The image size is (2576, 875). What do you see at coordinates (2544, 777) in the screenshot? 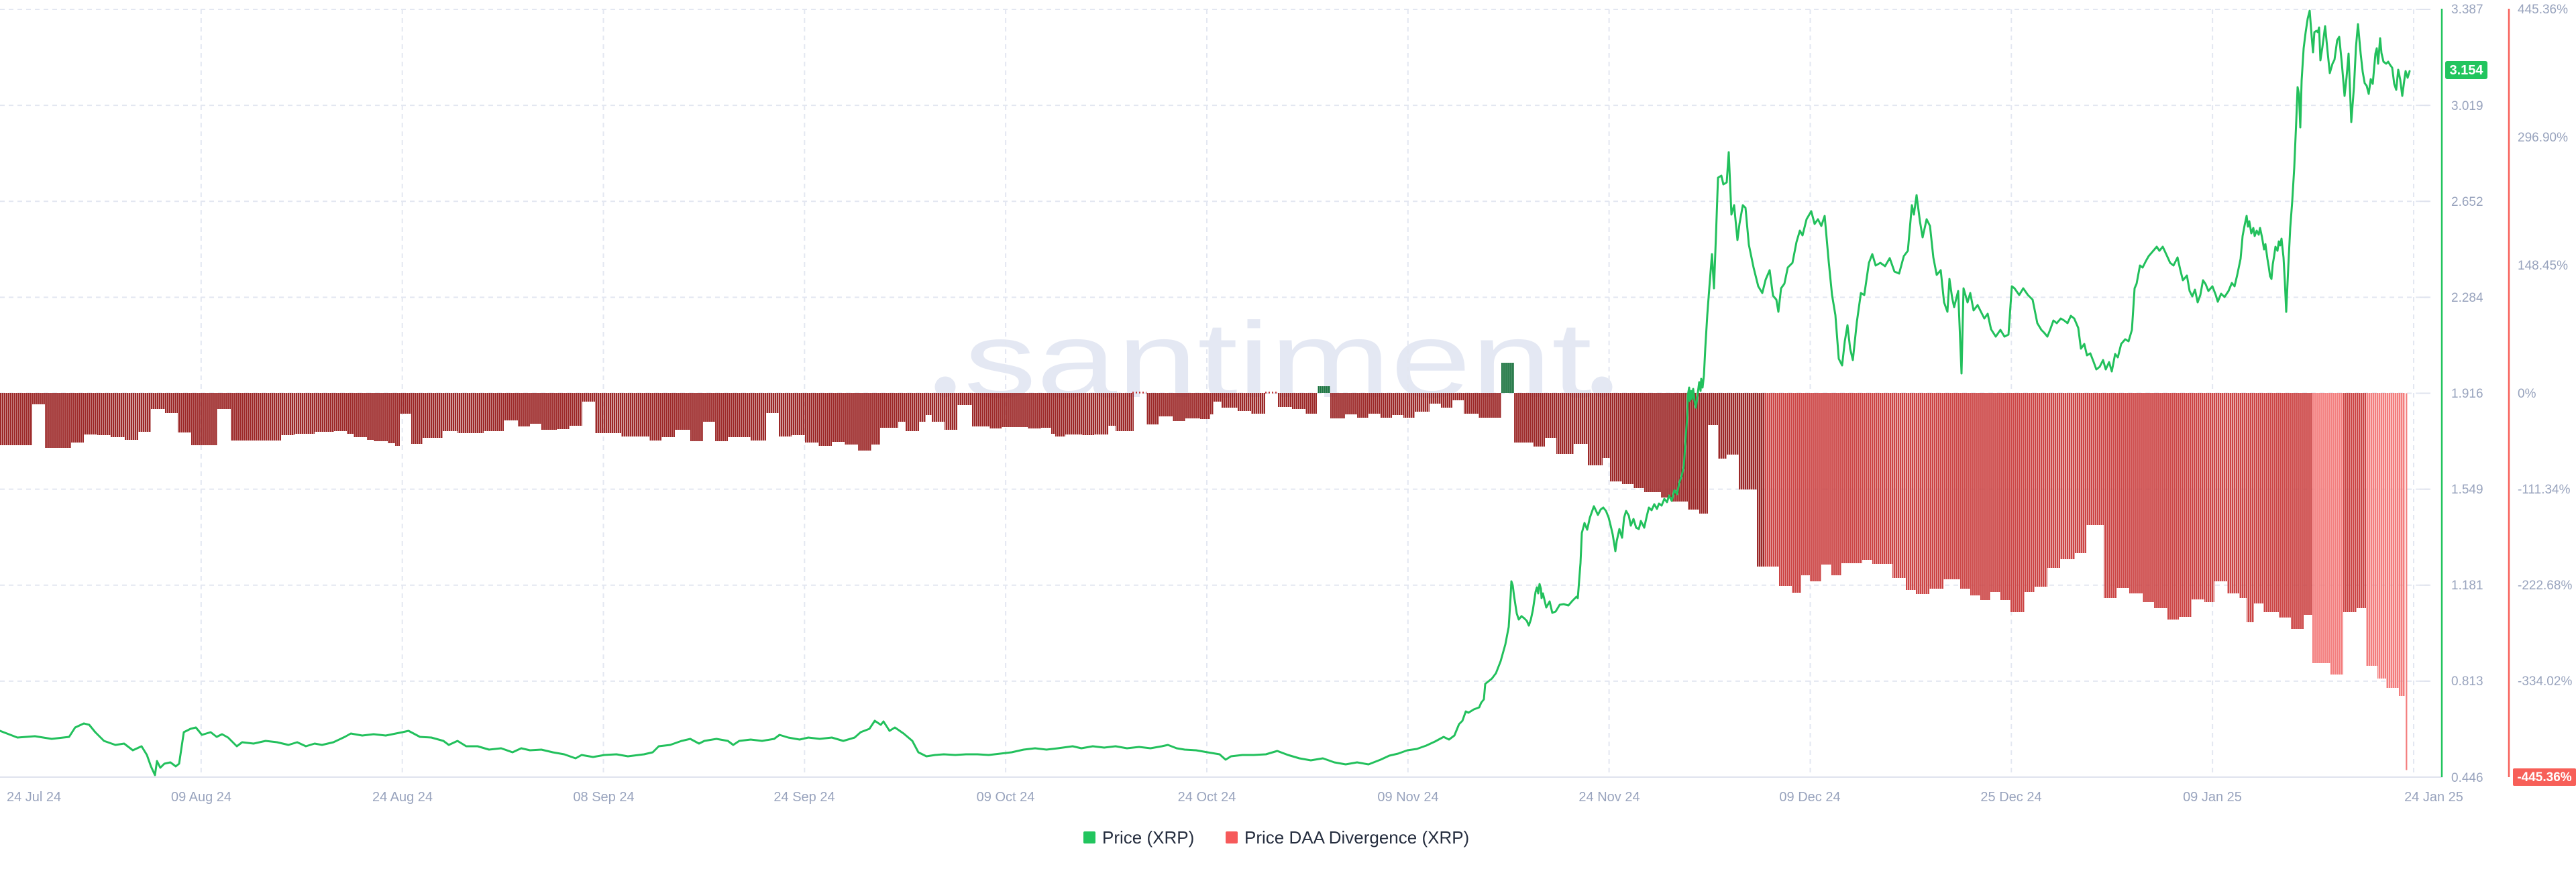
I see `svg-text: -445.36%` at bounding box center [2544, 777].